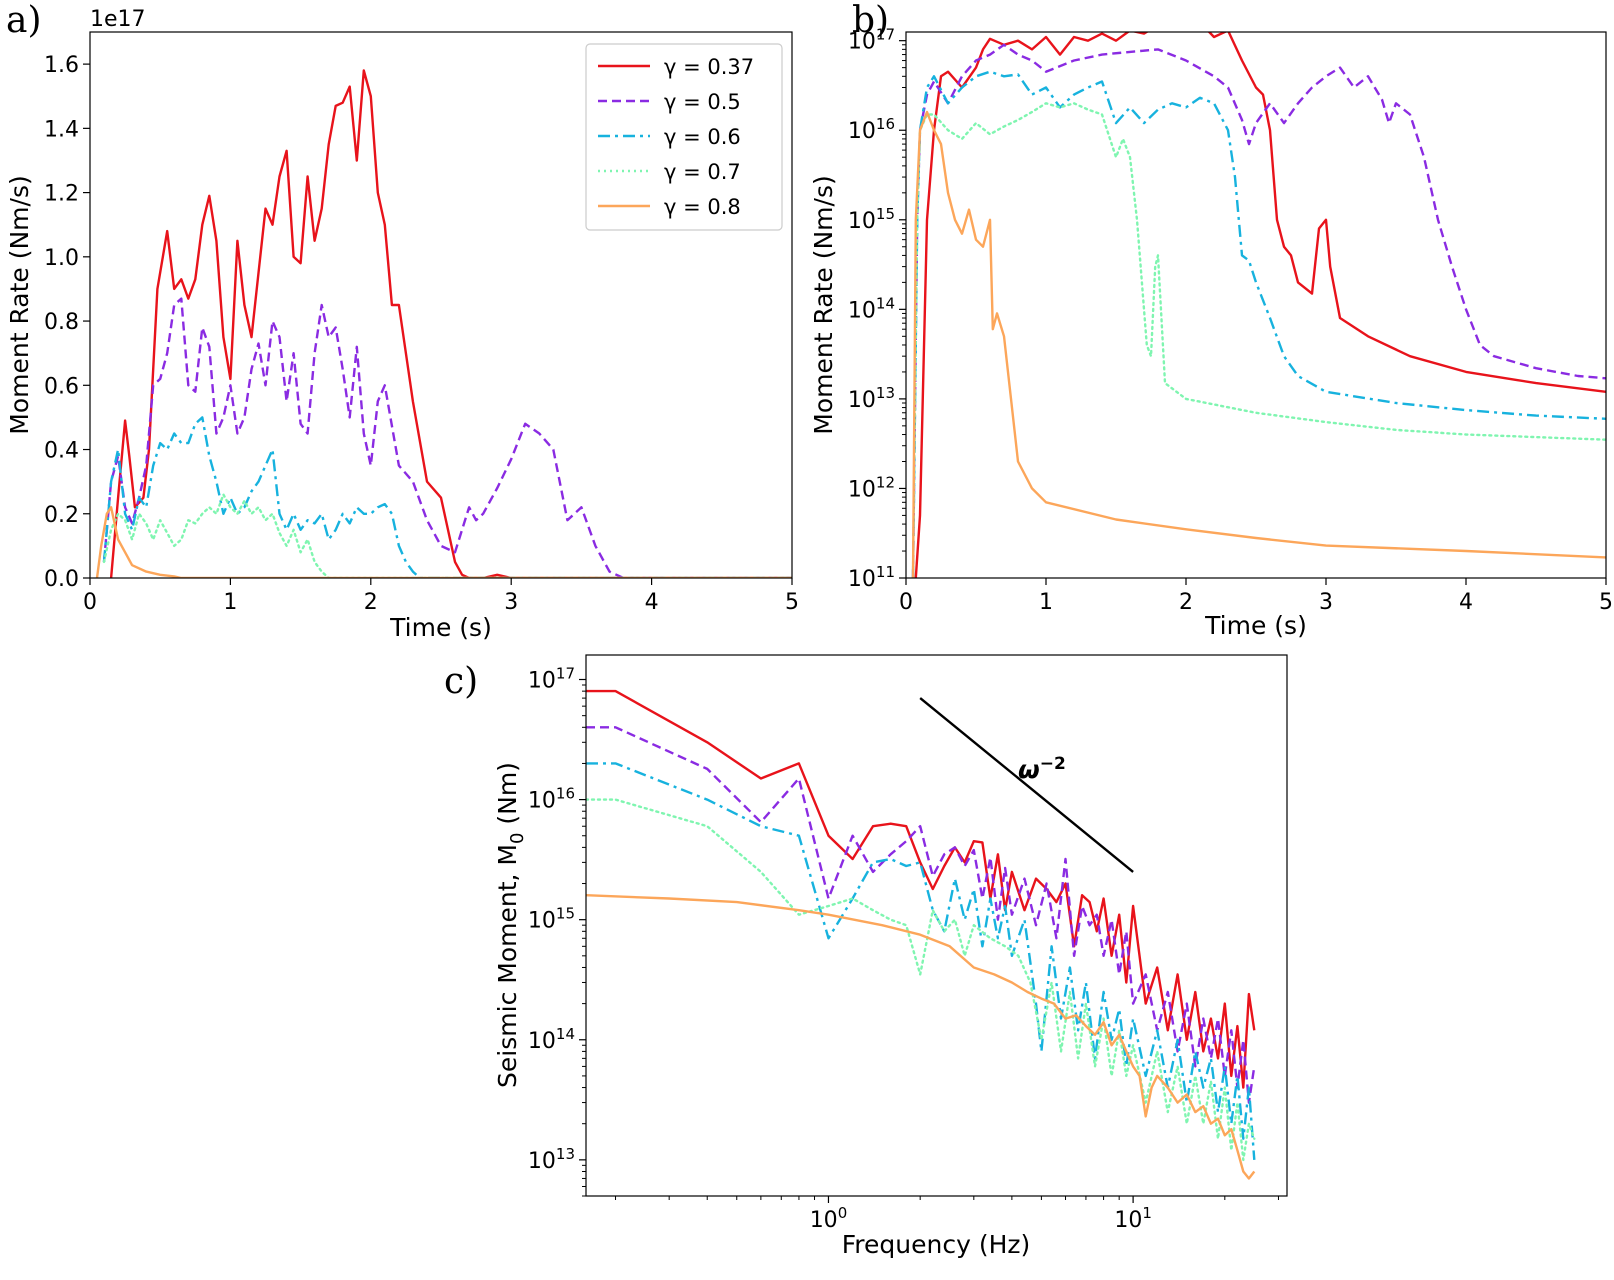 The width and height of the screenshot is (1614, 1280). What do you see at coordinates (1606, 602) in the screenshot?
I see `panel-b-xtick-label: 5` at bounding box center [1606, 602].